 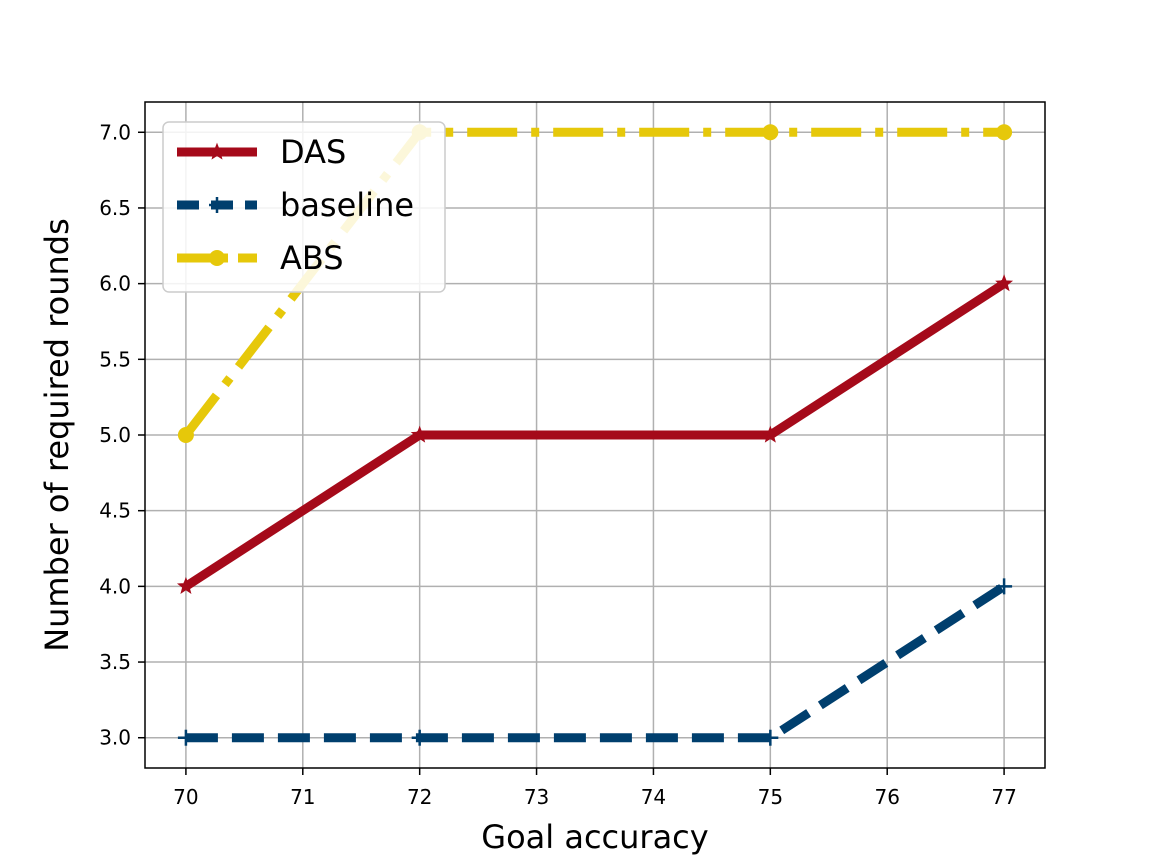 What do you see at coordinates (886, 797) in the screenshot?
I see `x-tick-label: 76` at bounding box center [886, 797].